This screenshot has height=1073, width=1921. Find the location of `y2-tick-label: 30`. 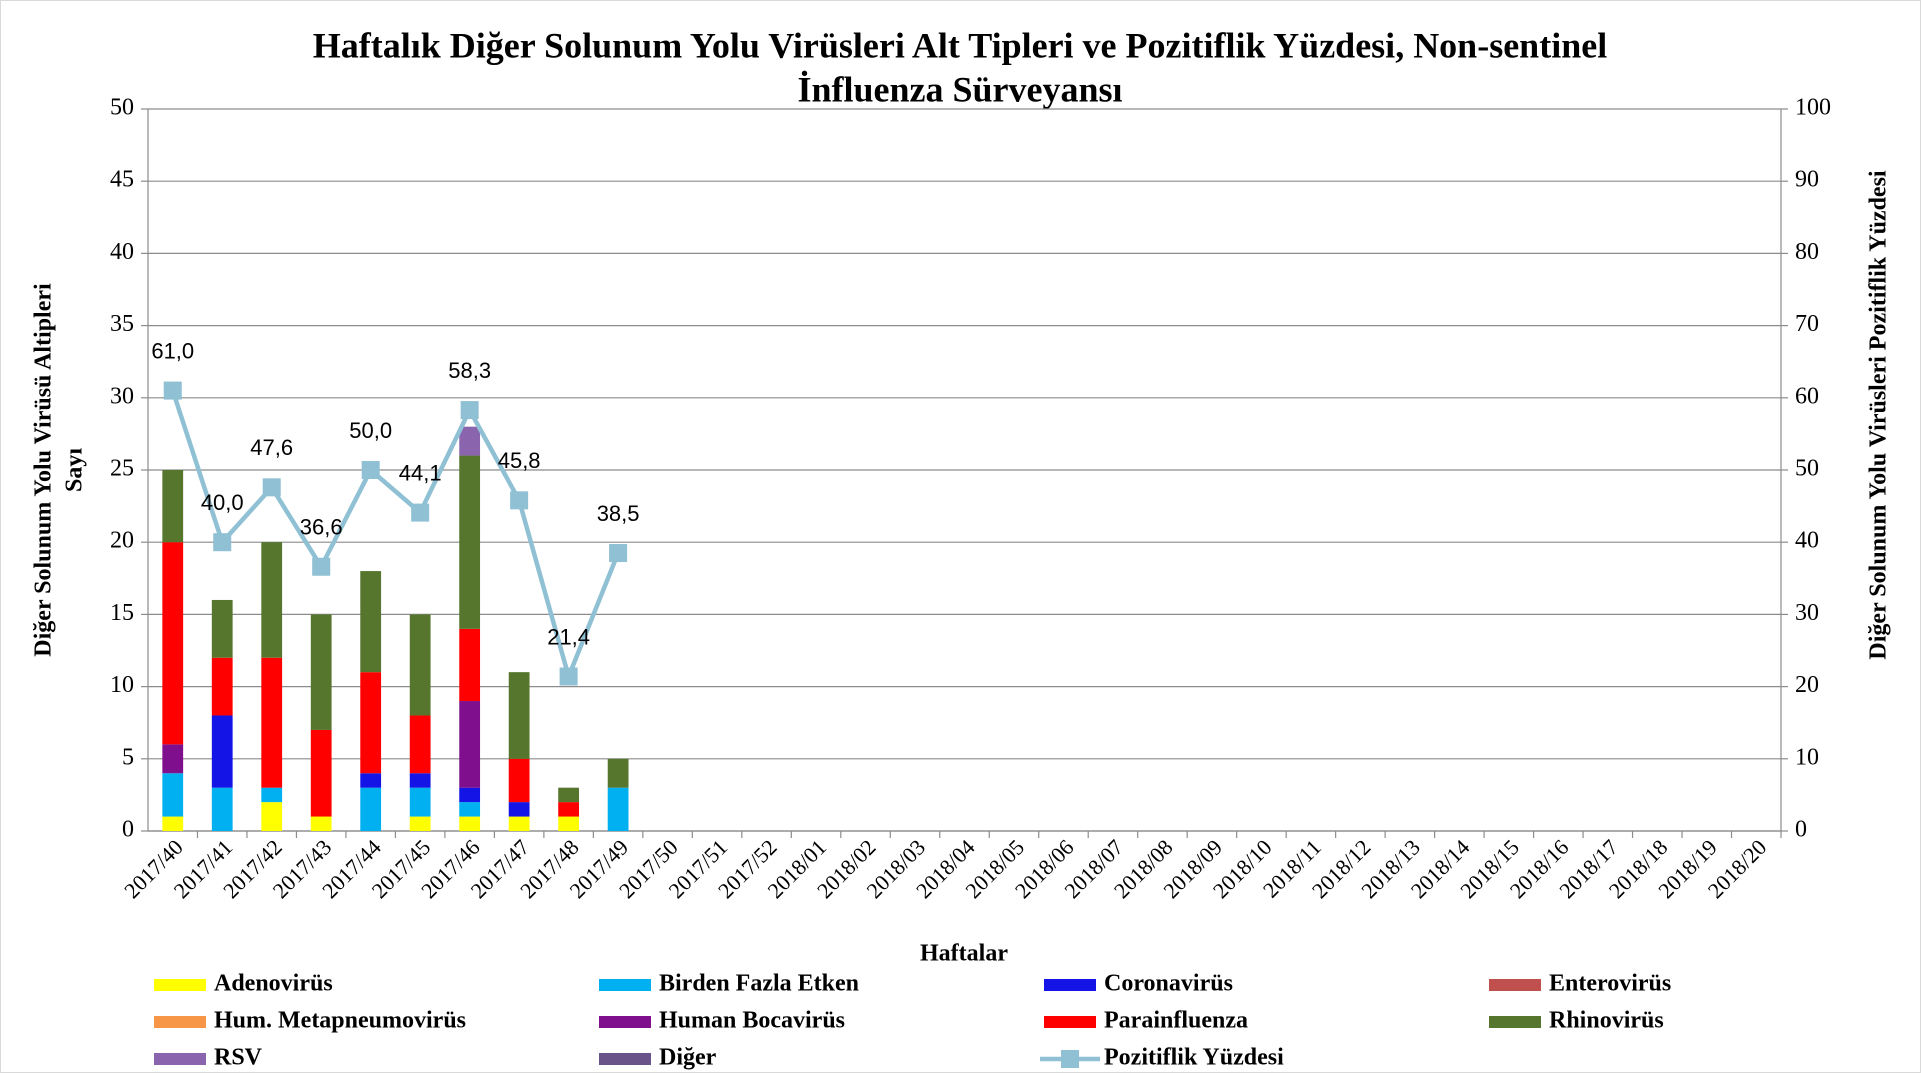

y2-tick-label: 30 is located at coordinates (1807, 613).